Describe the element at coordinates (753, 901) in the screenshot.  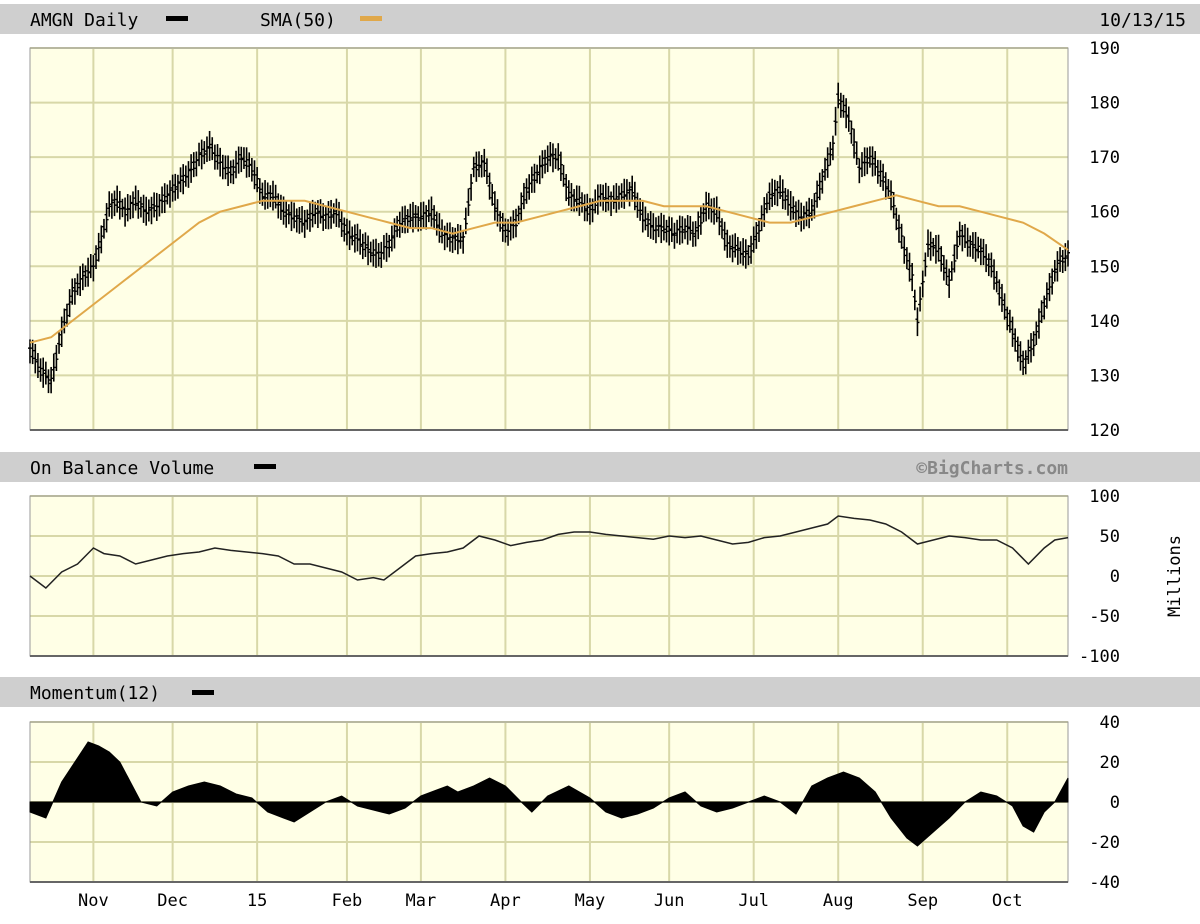
I see `x-tick-label: Jul` at that location.